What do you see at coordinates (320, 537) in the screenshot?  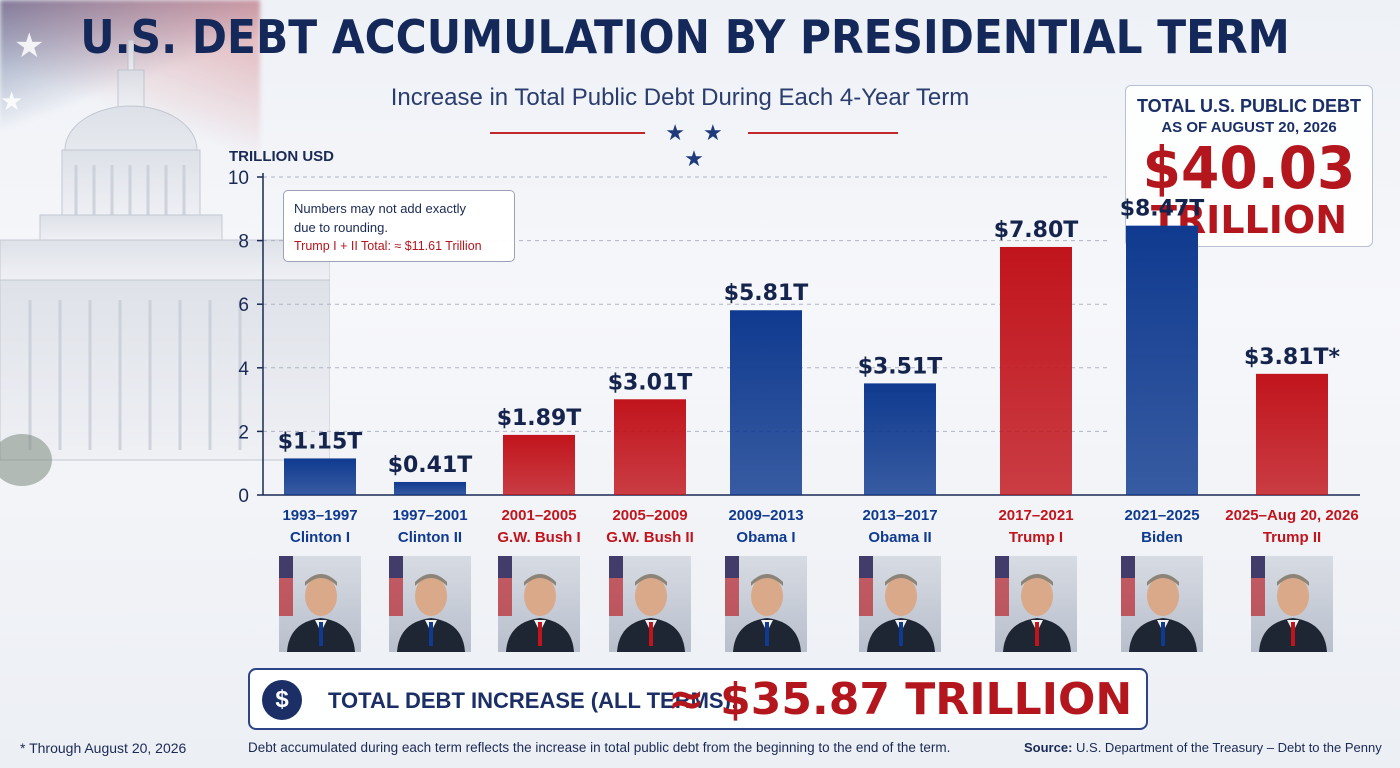 I see `president-label: Clinton I` at bounding box center [320, 537].